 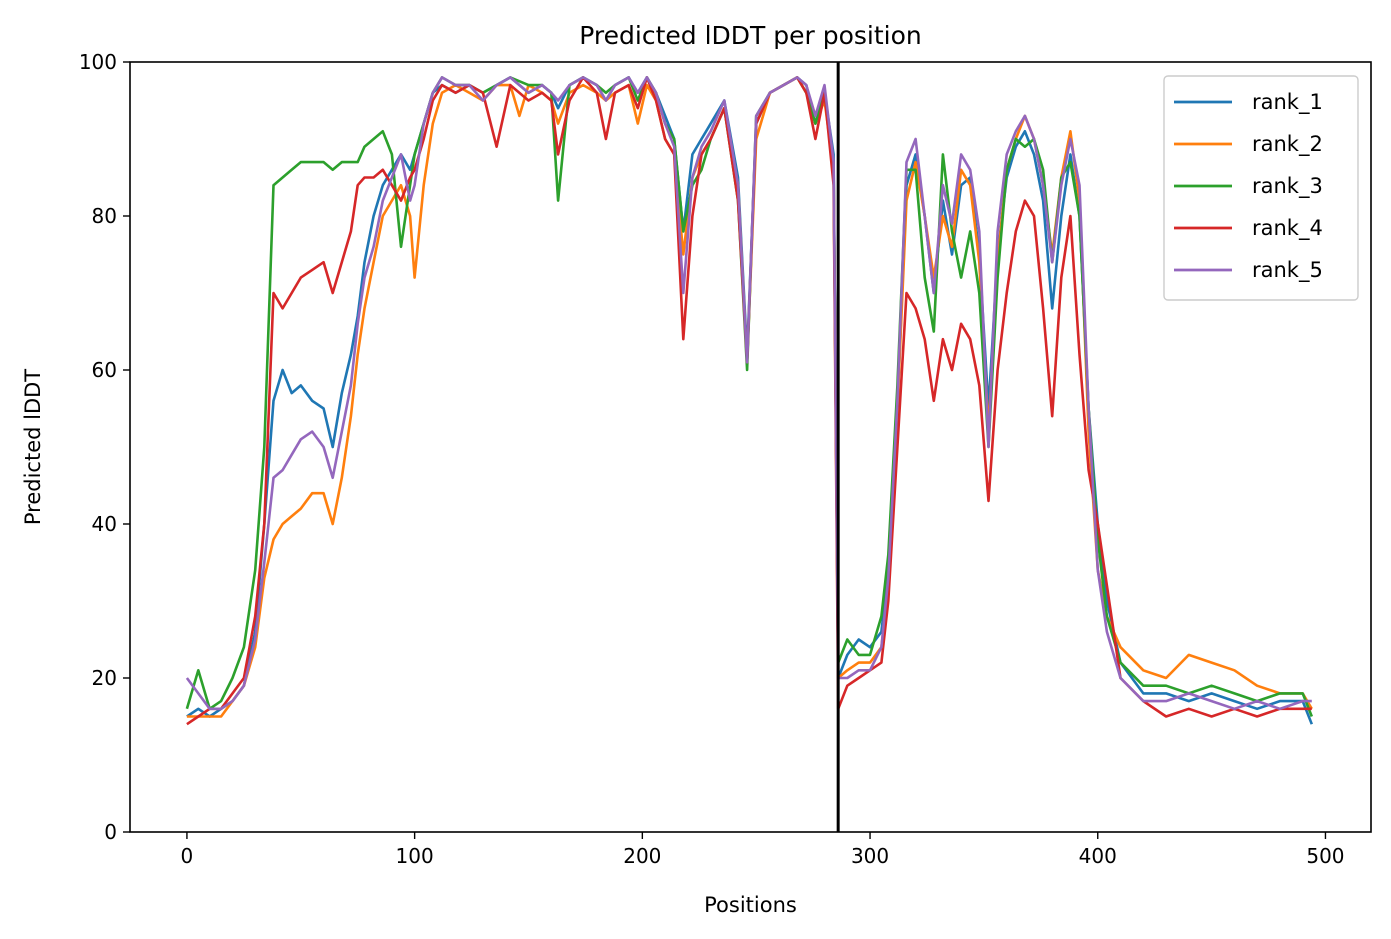 What do you see at coordinates (415, 856) in the screenshot?
I see `x-tick-label: 100` at bounding box center [415, 856].